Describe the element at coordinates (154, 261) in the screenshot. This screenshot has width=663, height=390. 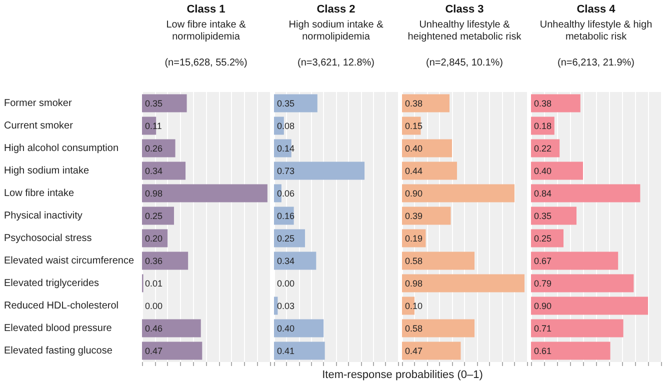
I see `data-label: 0.36` at that location.